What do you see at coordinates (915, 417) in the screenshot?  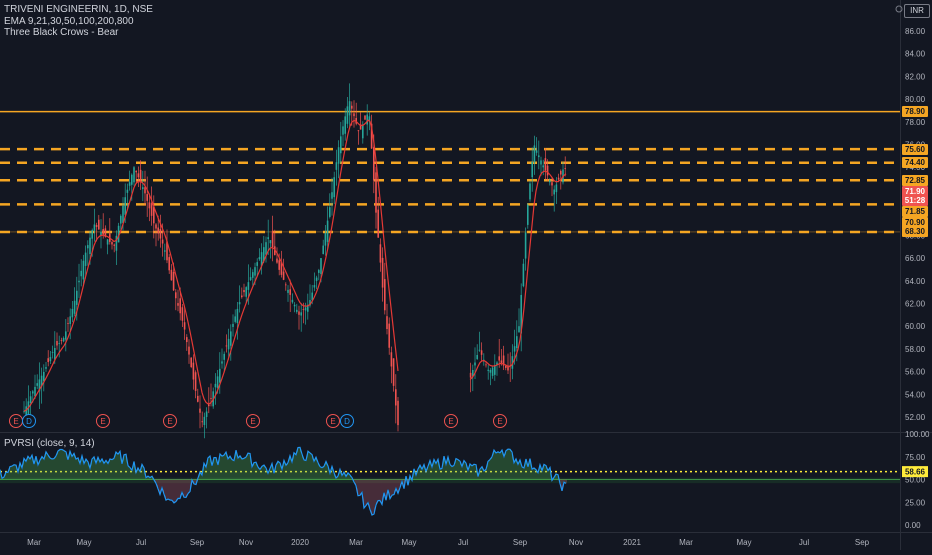 I see `price-tick: 52.00` at bounding box center [915, 417].